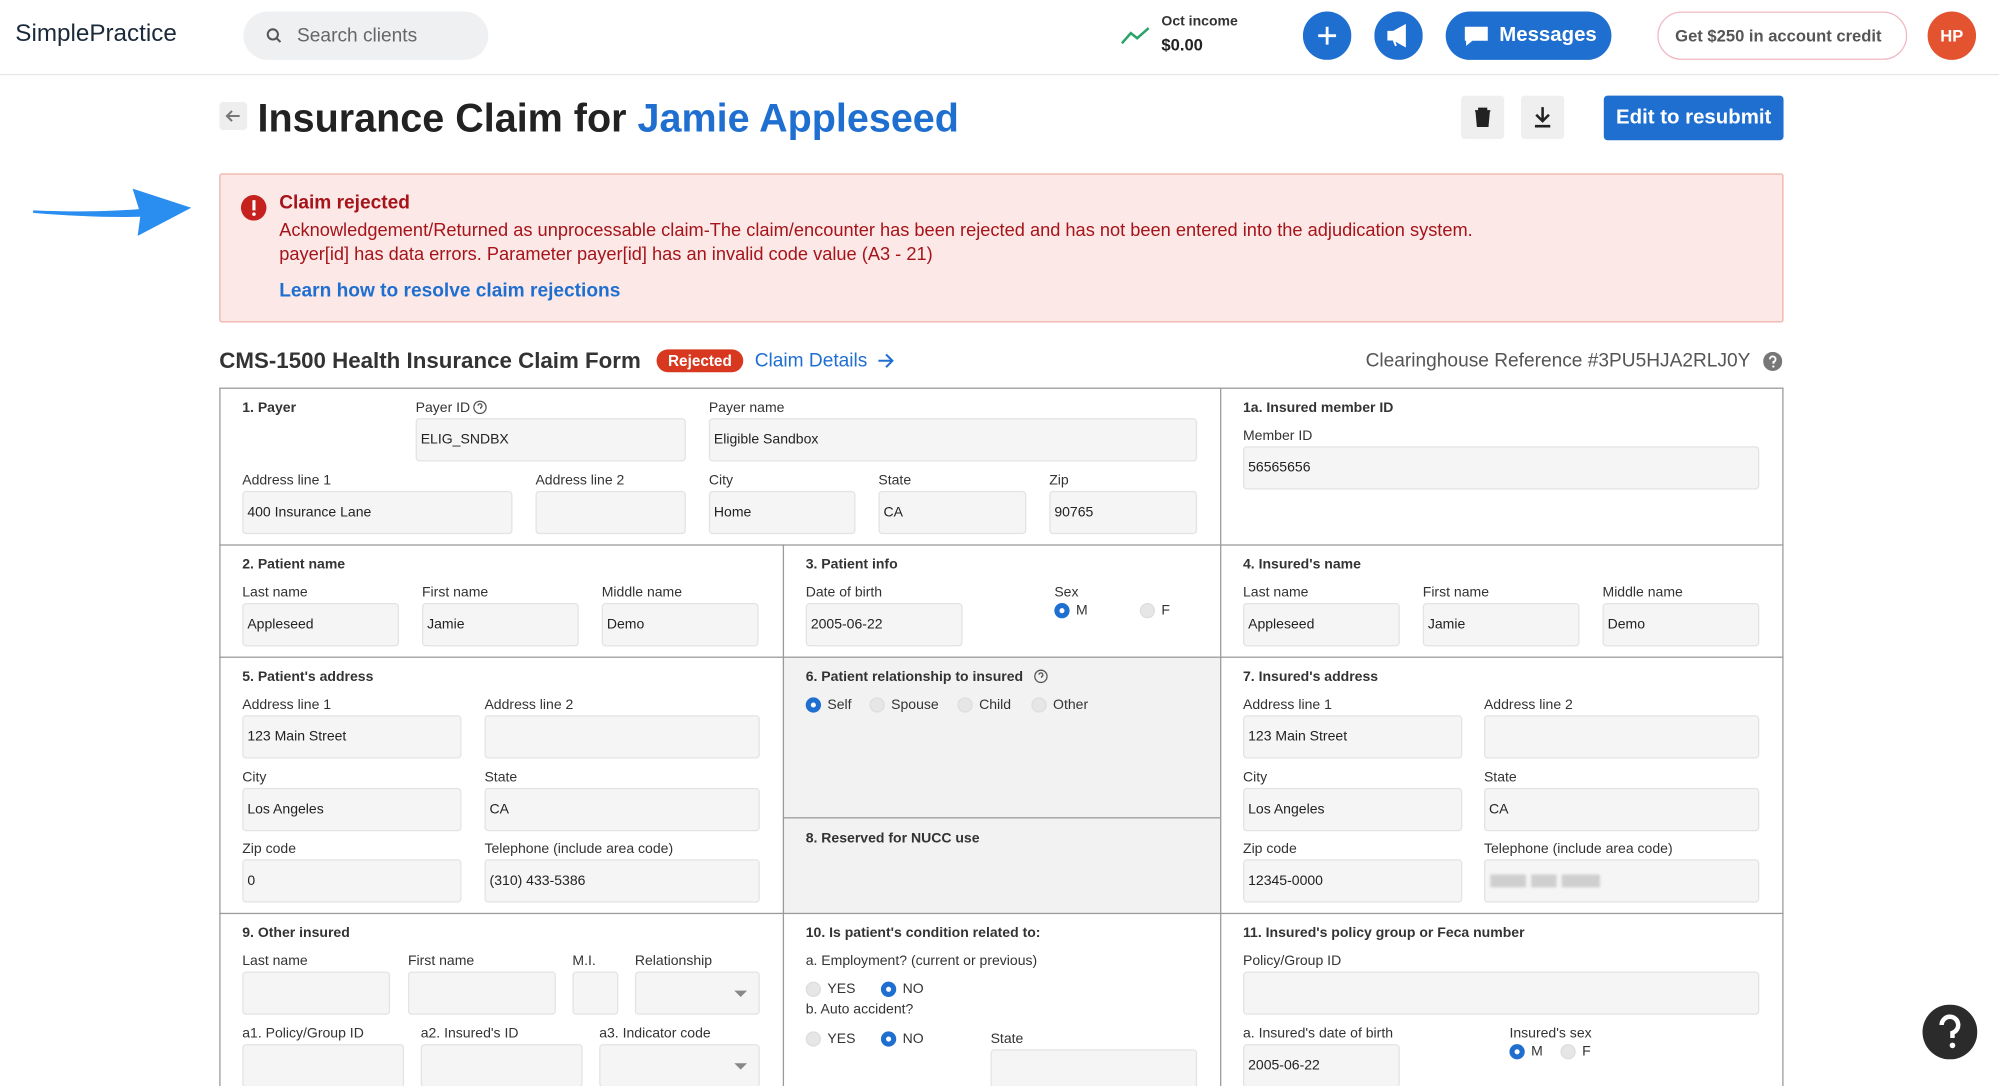  I want to click on field-label: First name, so click(455, 593).